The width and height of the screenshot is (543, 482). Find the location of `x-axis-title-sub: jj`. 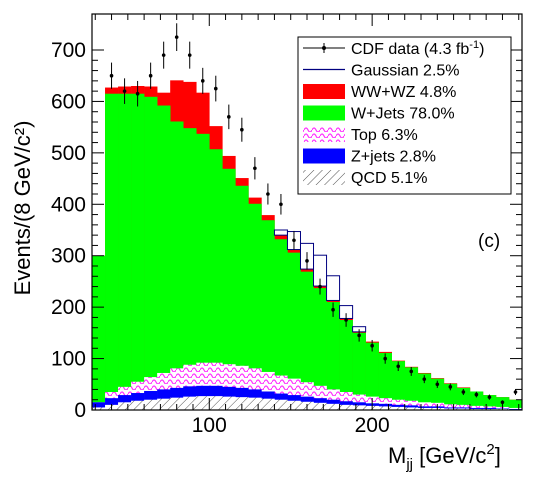

x-axis-title-sub: jj is located at coordinates (409, 464).